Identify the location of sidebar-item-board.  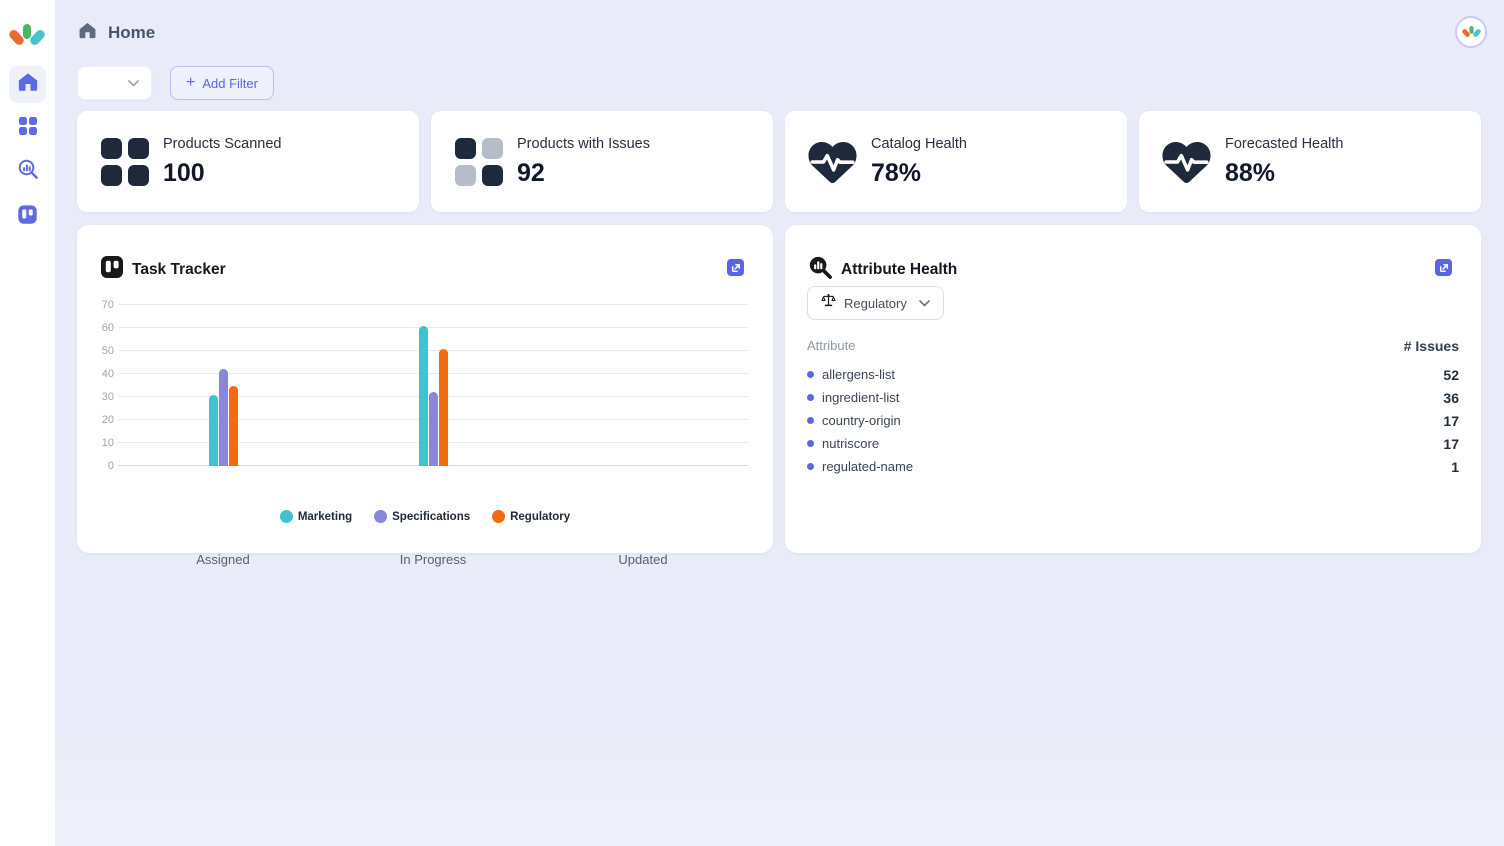
(27, 216).